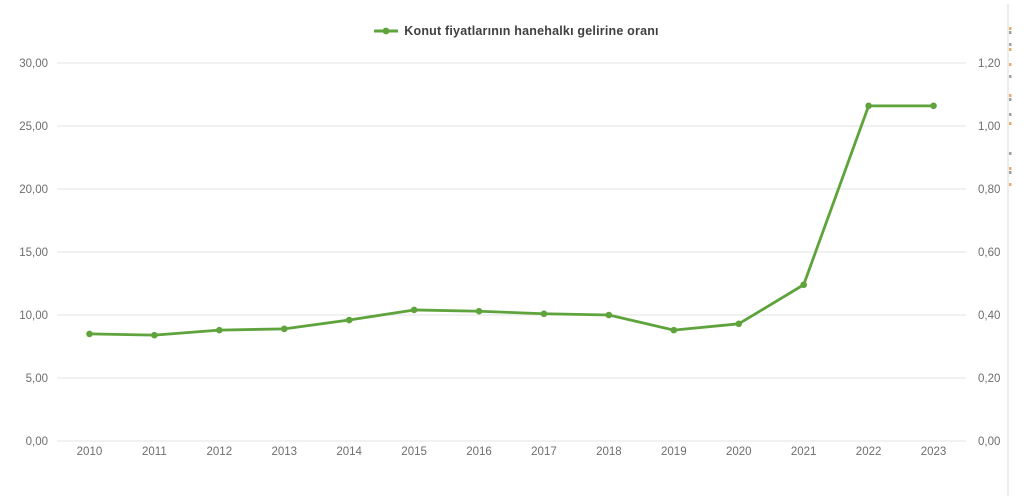  I want to click on x-axis-tick-label: 2021, so click(804, 452).